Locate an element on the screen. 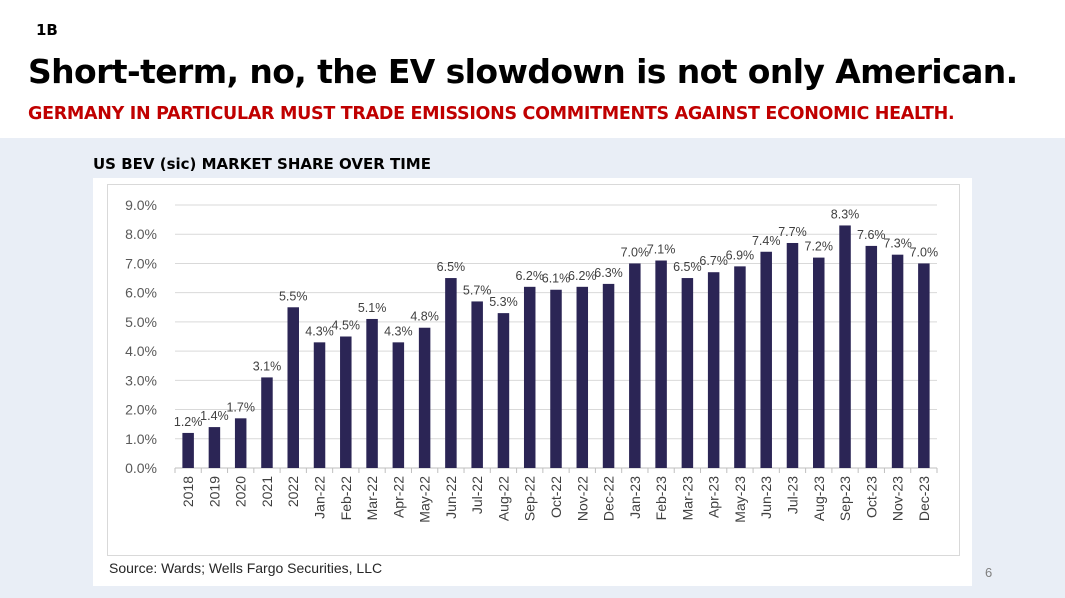 Image resolution: width=1065 pixels, height=598 pixels. y-tick-label: 2.0% is located at coordinates (141, 410).